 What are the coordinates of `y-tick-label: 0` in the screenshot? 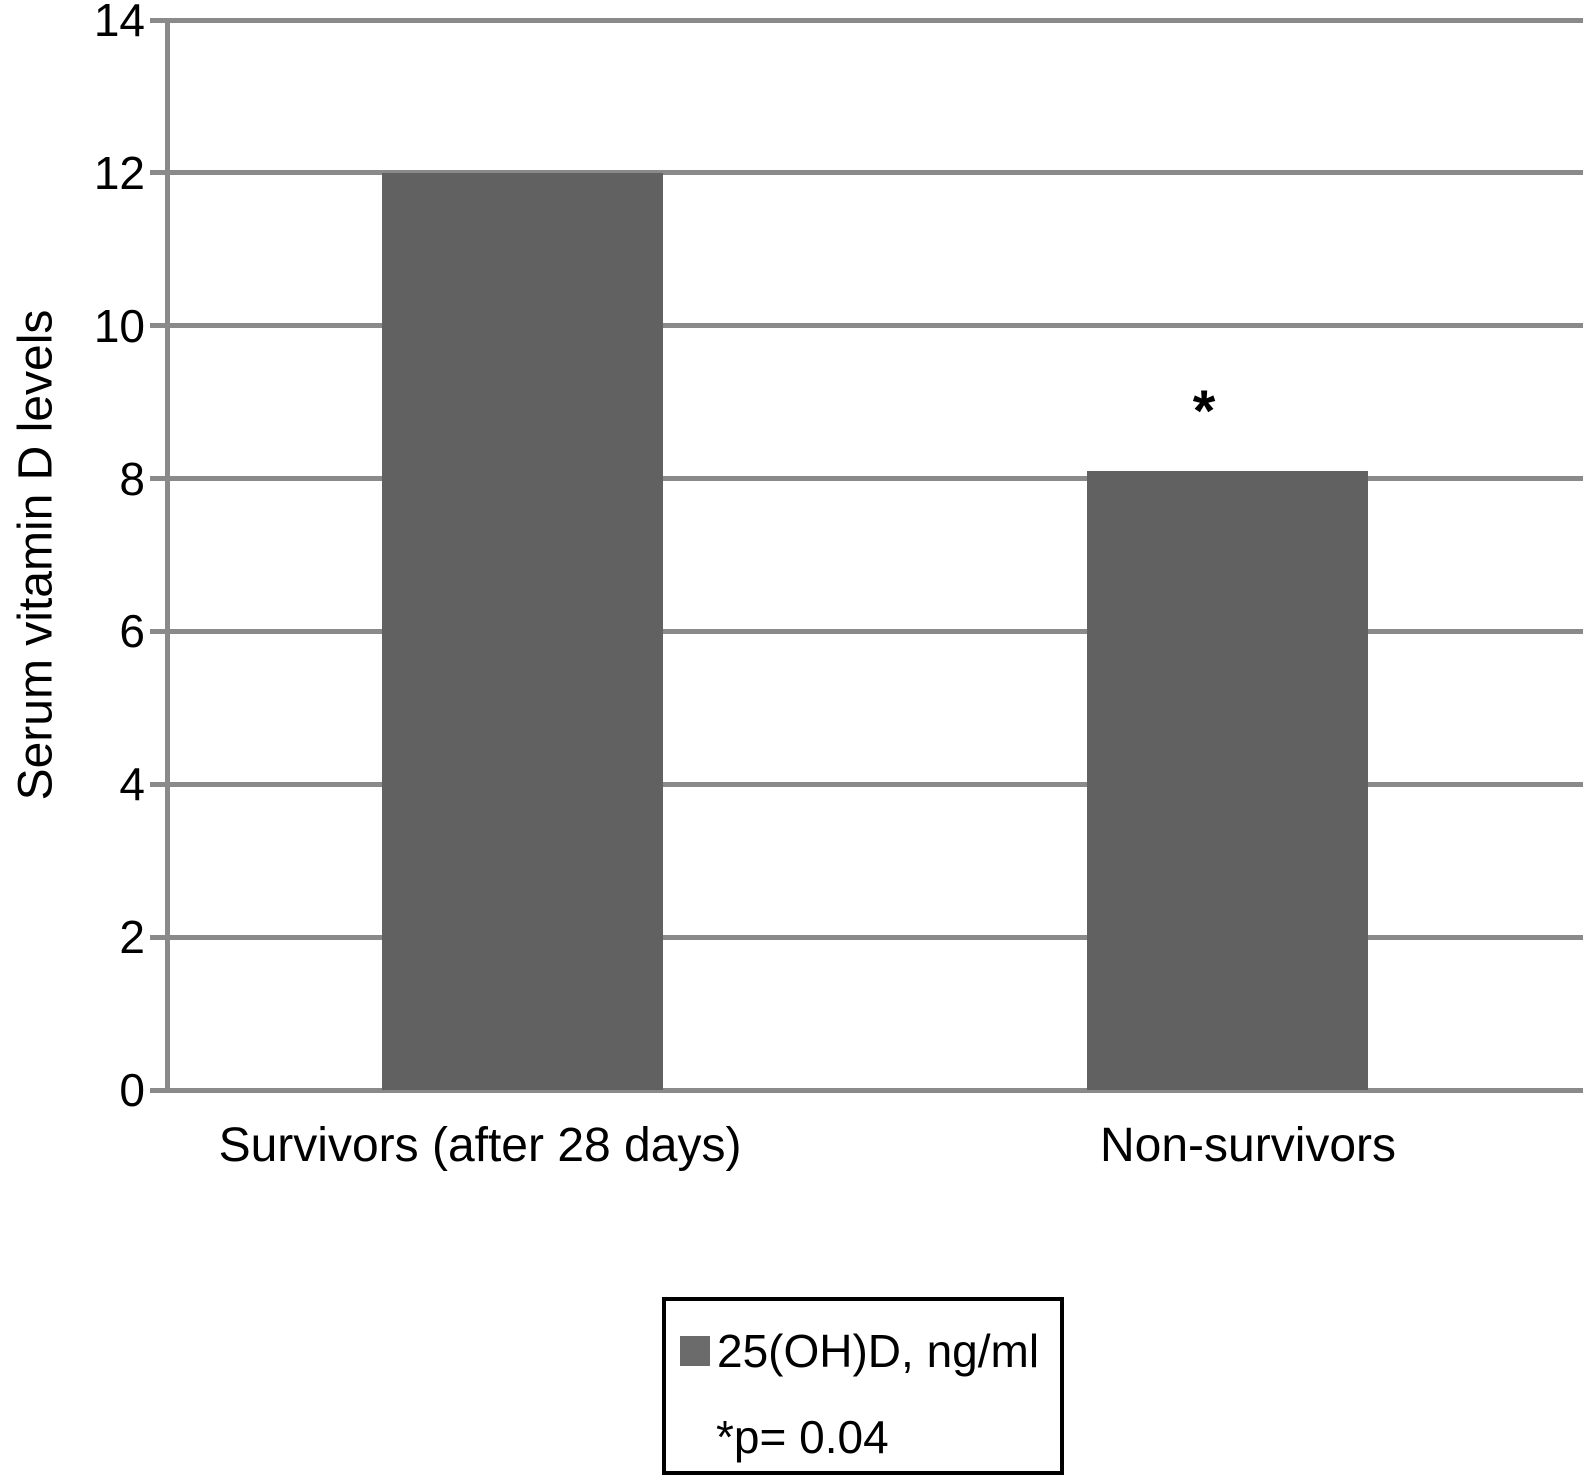 It's located at (132, 1090).